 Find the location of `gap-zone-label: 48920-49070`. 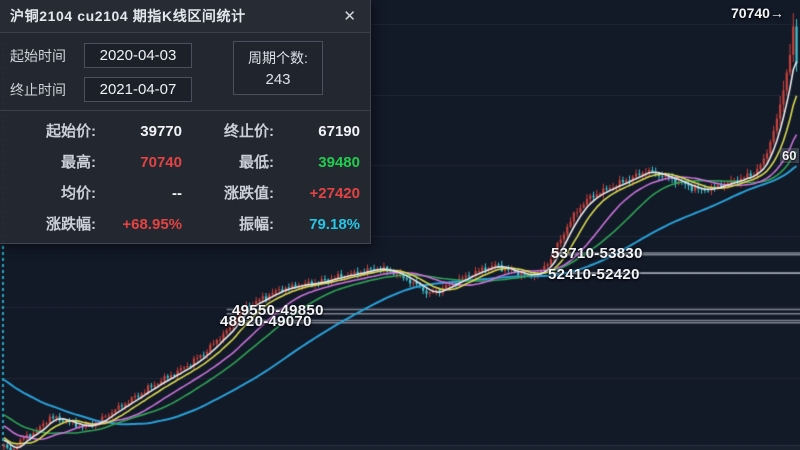

gap-zone-label: 48920-49070 is located at coordinates (266, 321).